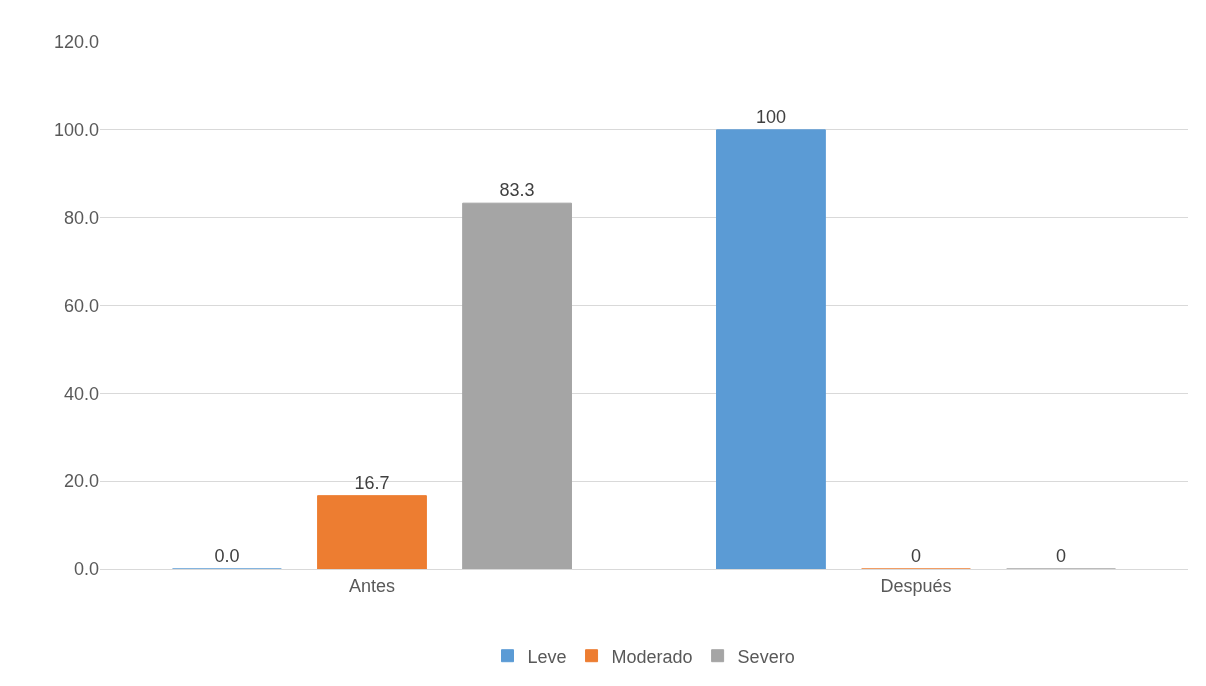 The width and height of the screenshot is (1206, 686). I want to click on legend-label: Moderado, so click(652, 656).